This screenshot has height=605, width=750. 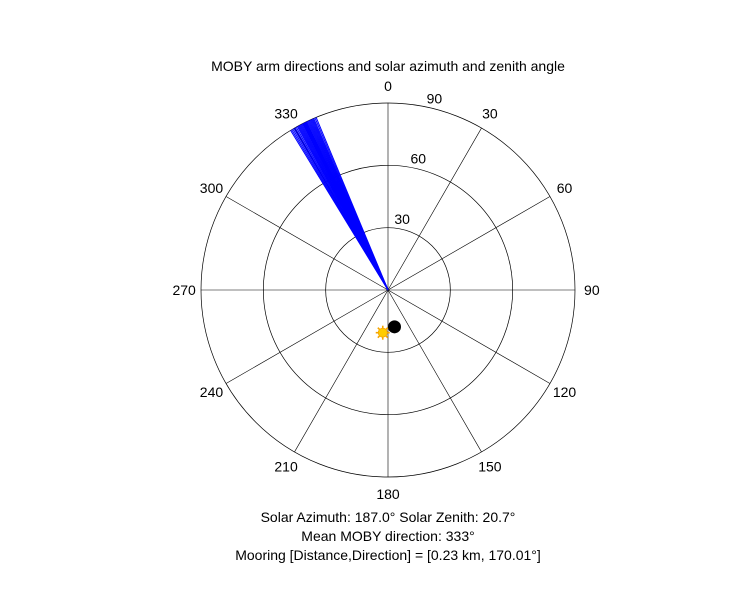 I want to click on radius-label-90: 90, so click(x=435, y=98).